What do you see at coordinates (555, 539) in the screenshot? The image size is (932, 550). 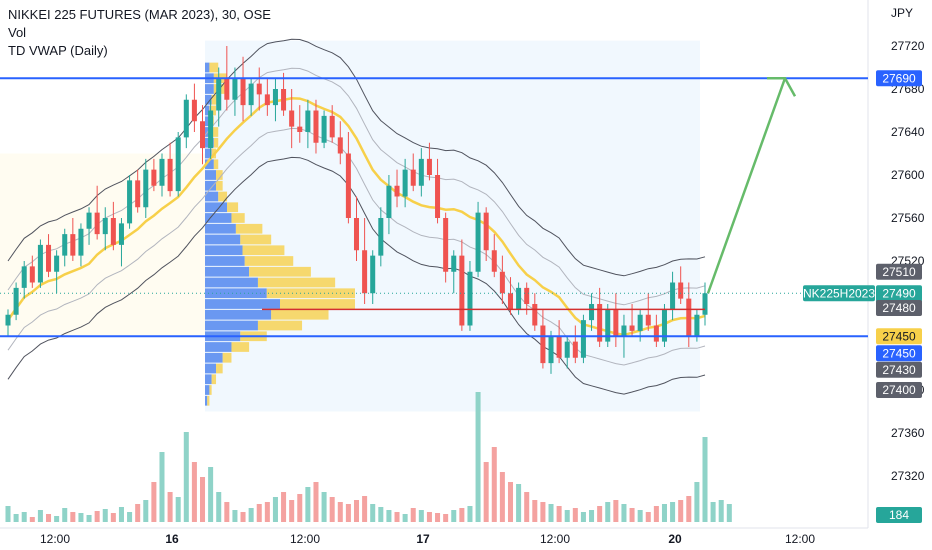 I see `time-tick: 12:00` at bounding box center [555, 539].